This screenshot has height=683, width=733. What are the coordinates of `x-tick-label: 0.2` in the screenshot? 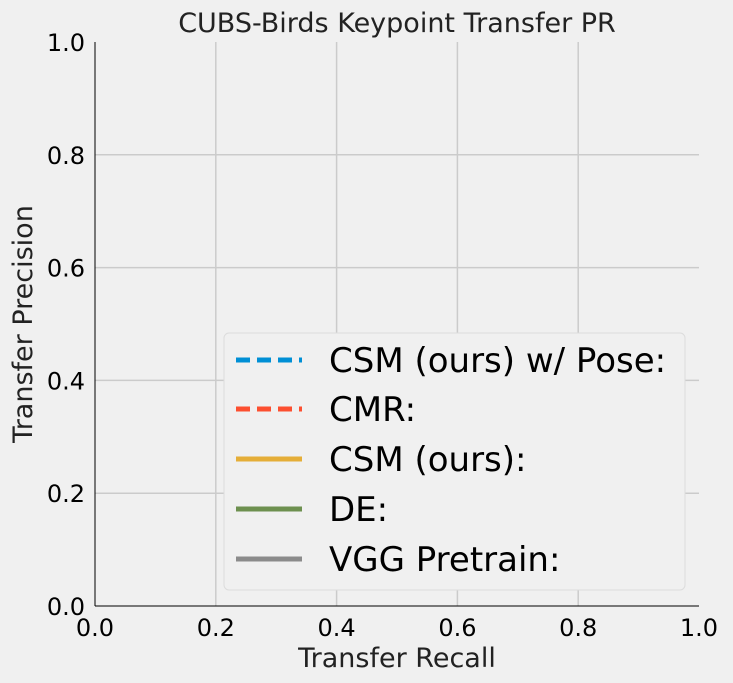 It's located at (216, 628).